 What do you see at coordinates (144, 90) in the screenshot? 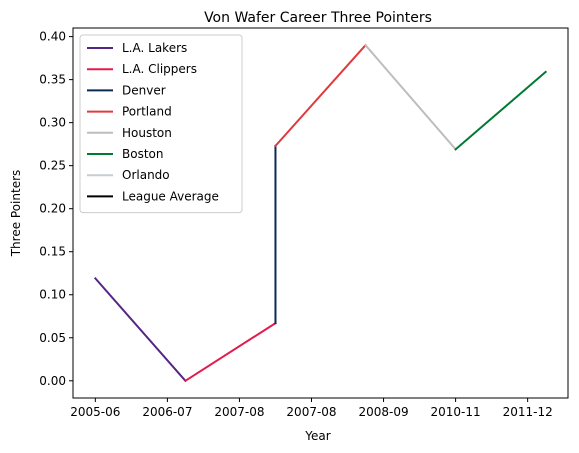
I see `legend-label: Denver` at bounding box center [144, 90].